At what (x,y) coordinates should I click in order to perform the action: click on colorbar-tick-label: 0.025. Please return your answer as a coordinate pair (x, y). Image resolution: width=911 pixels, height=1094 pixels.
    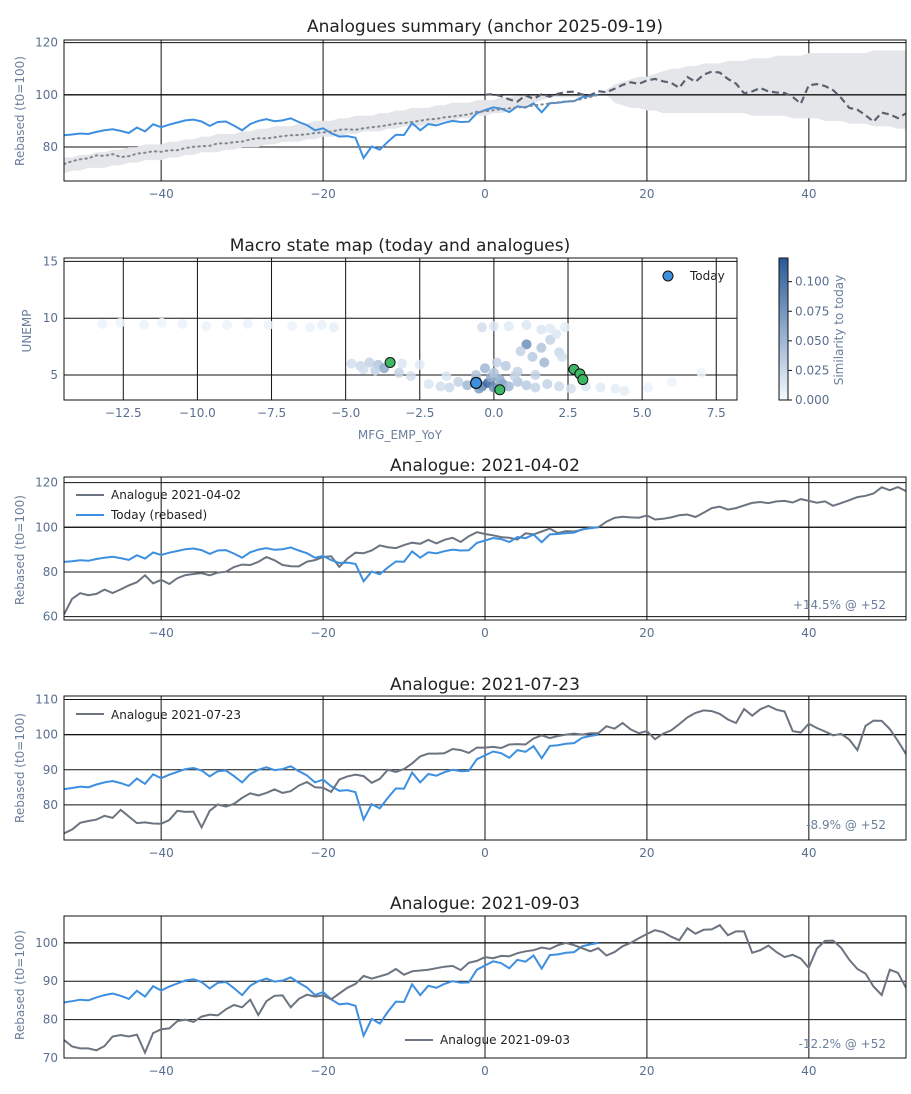
    Looking at the image, I should click on (812, 370).